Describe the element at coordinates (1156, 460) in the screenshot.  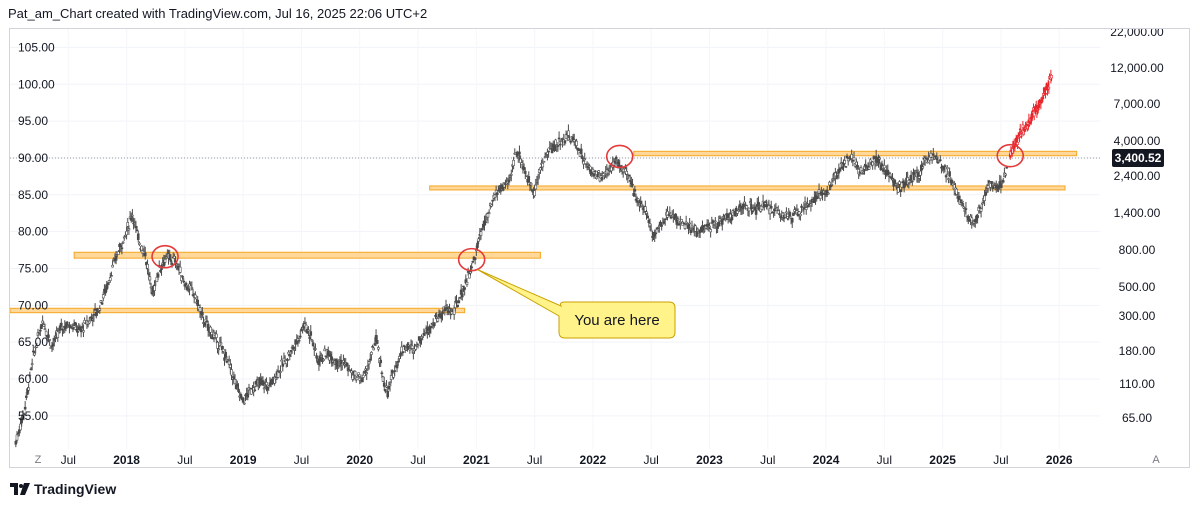
I see `auto-scale-button: A` at that location.